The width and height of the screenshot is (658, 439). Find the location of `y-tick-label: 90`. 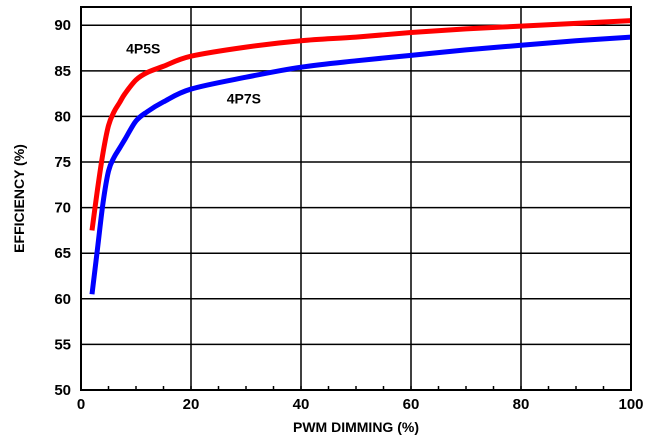

y-tick-label: 90 is located at coordinates (62, 25).